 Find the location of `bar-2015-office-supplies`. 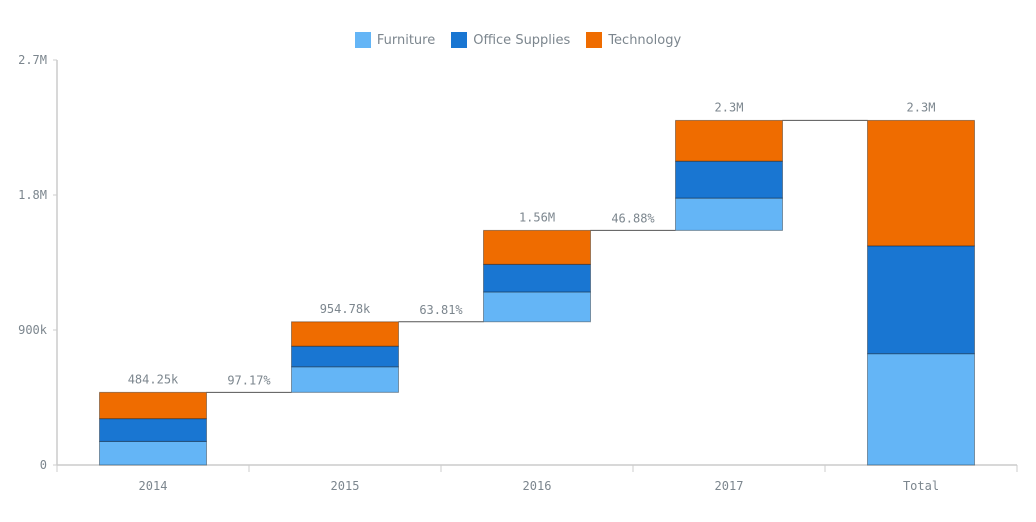

bar-2015-office-supplies is located at coordinates (345, 356).